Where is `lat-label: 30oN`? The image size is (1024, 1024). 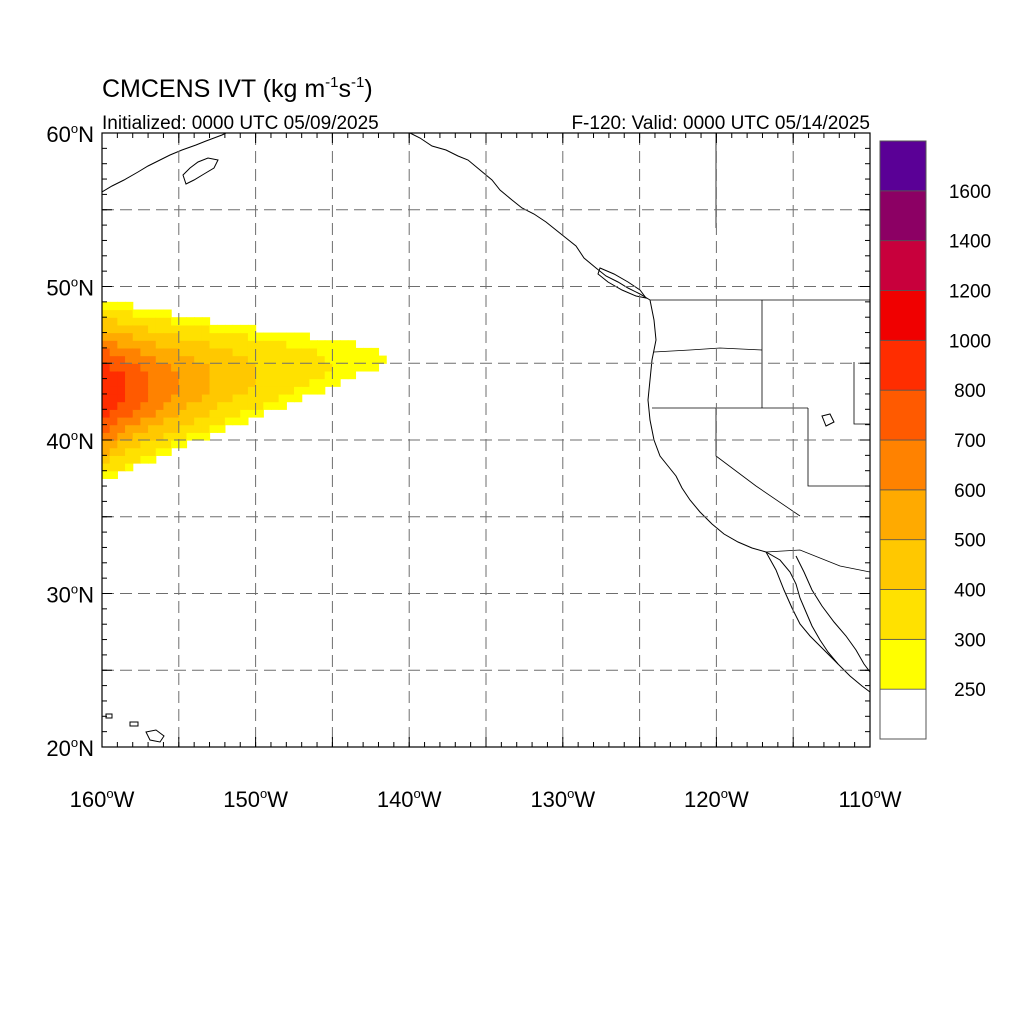 lat-label: 30oN is located at coordinates (70, 595).